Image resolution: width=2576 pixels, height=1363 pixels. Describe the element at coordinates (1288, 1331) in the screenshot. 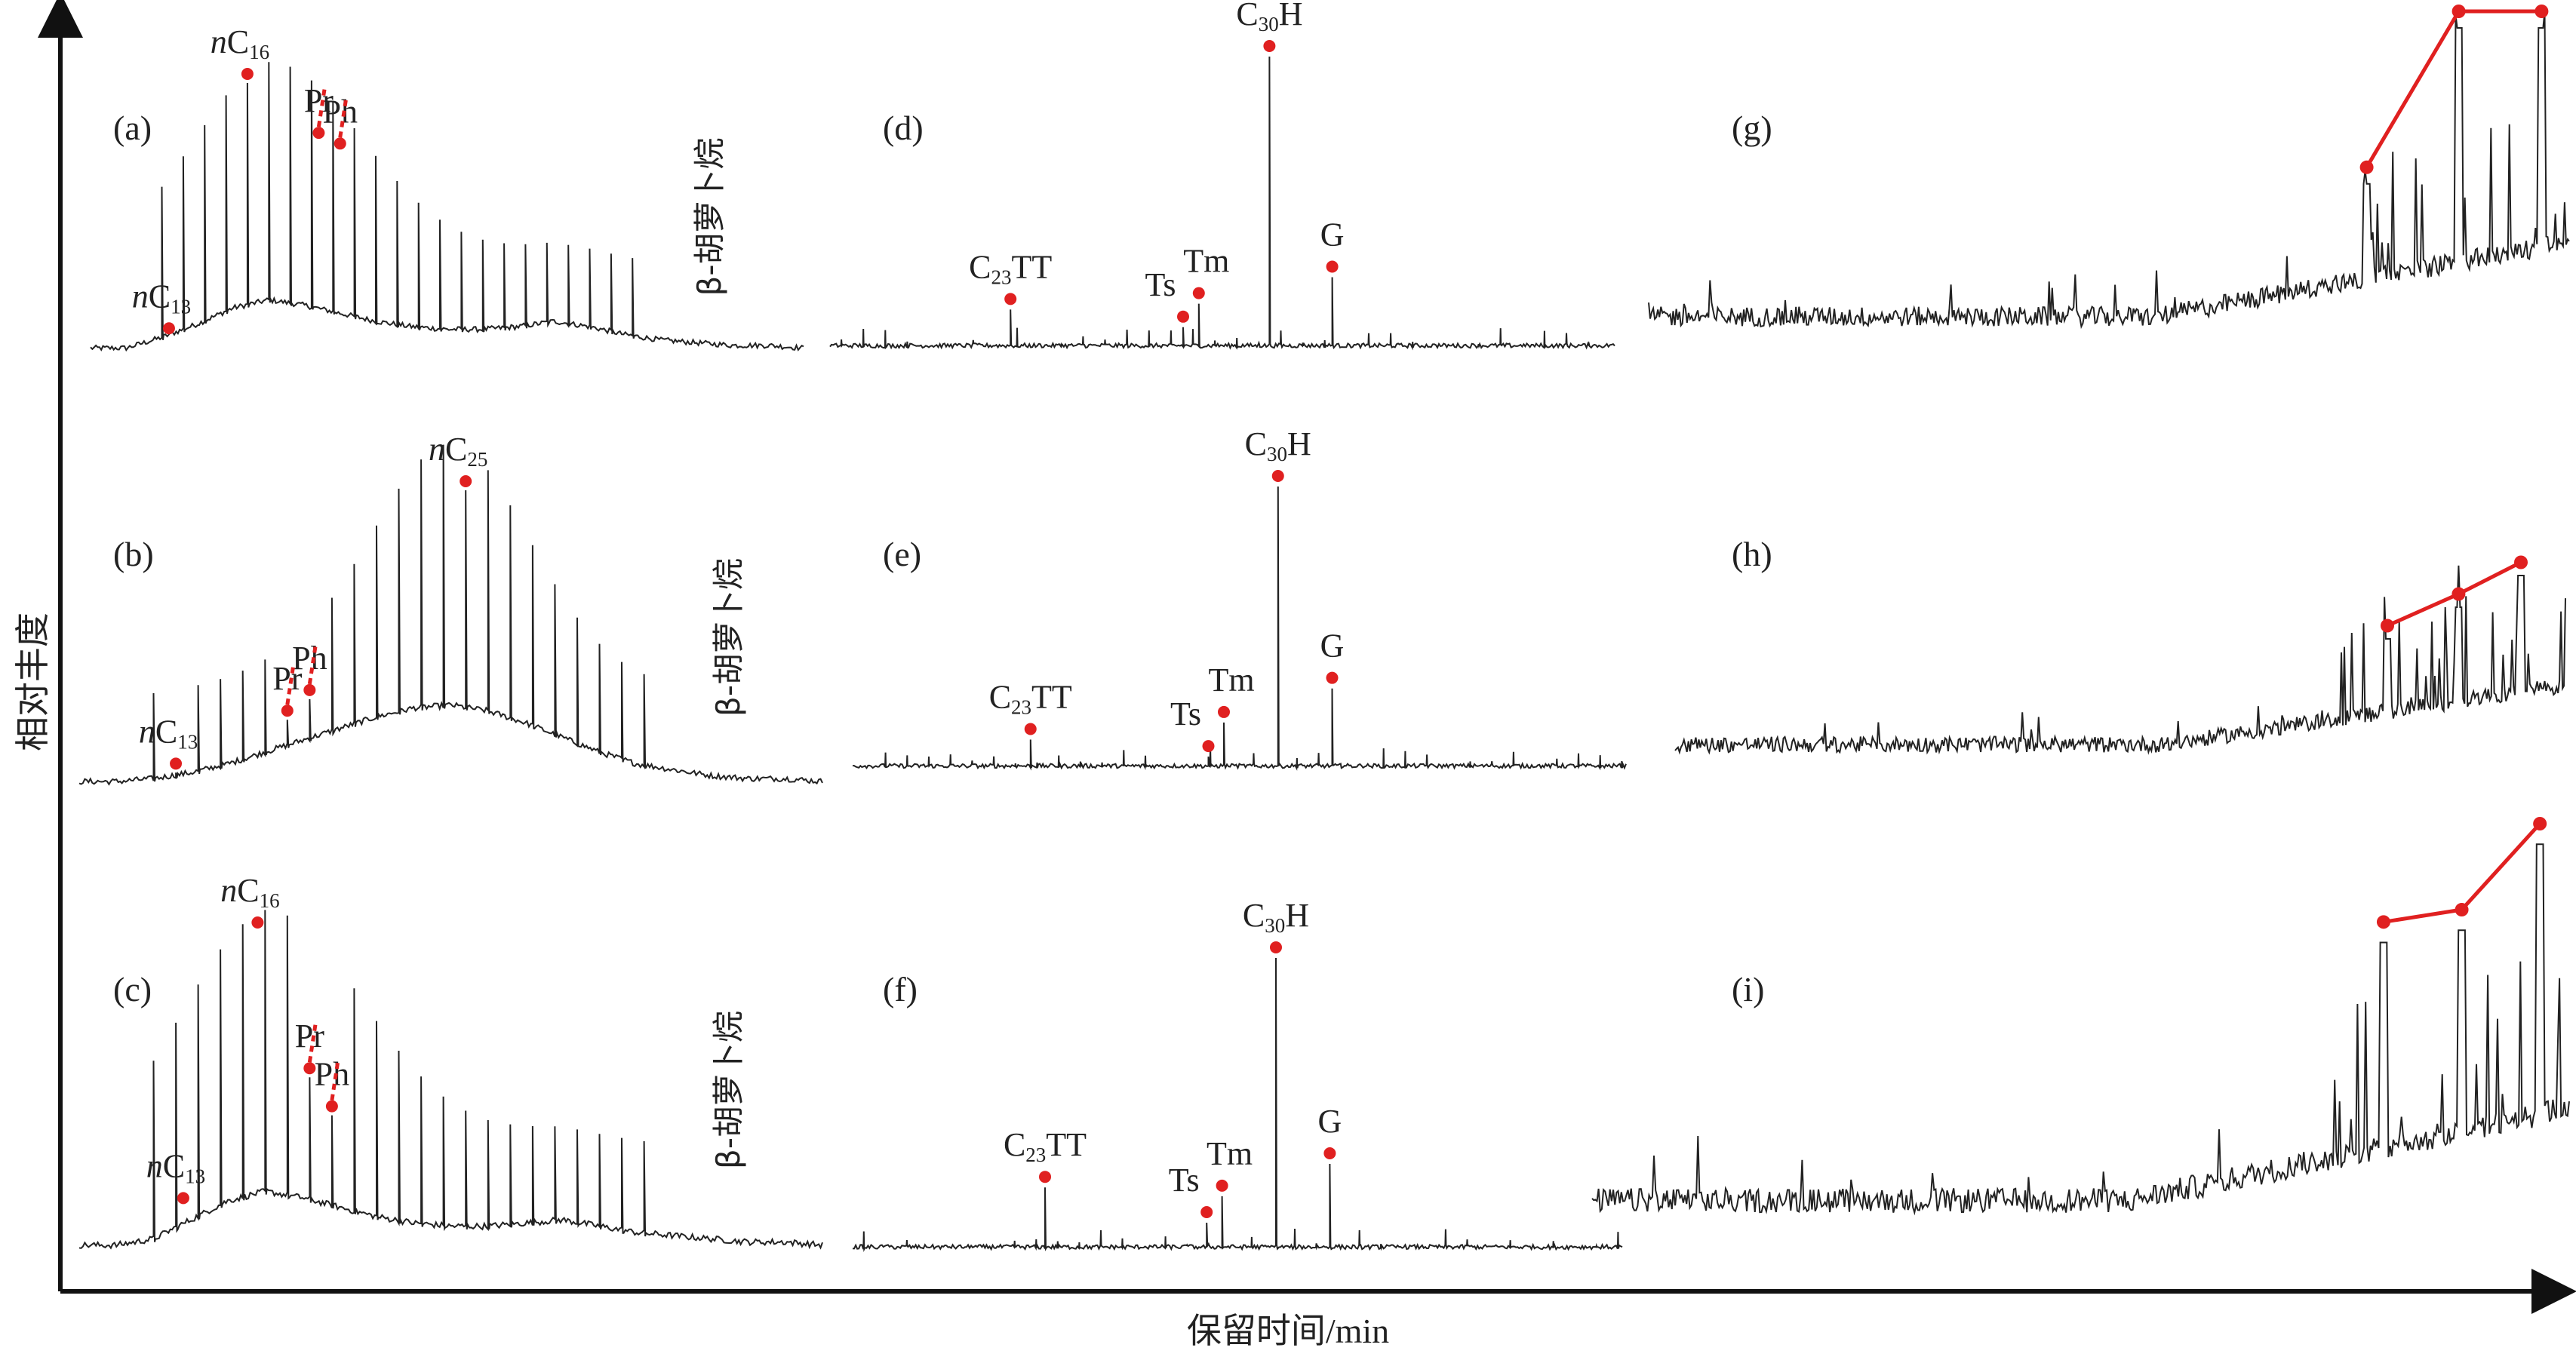

I see `x-axis-label: 保留时间/min` at that location.